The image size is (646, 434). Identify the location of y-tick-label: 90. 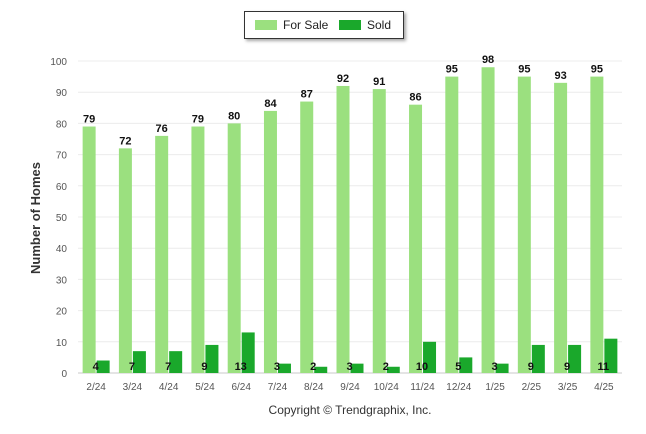
(62, 93).